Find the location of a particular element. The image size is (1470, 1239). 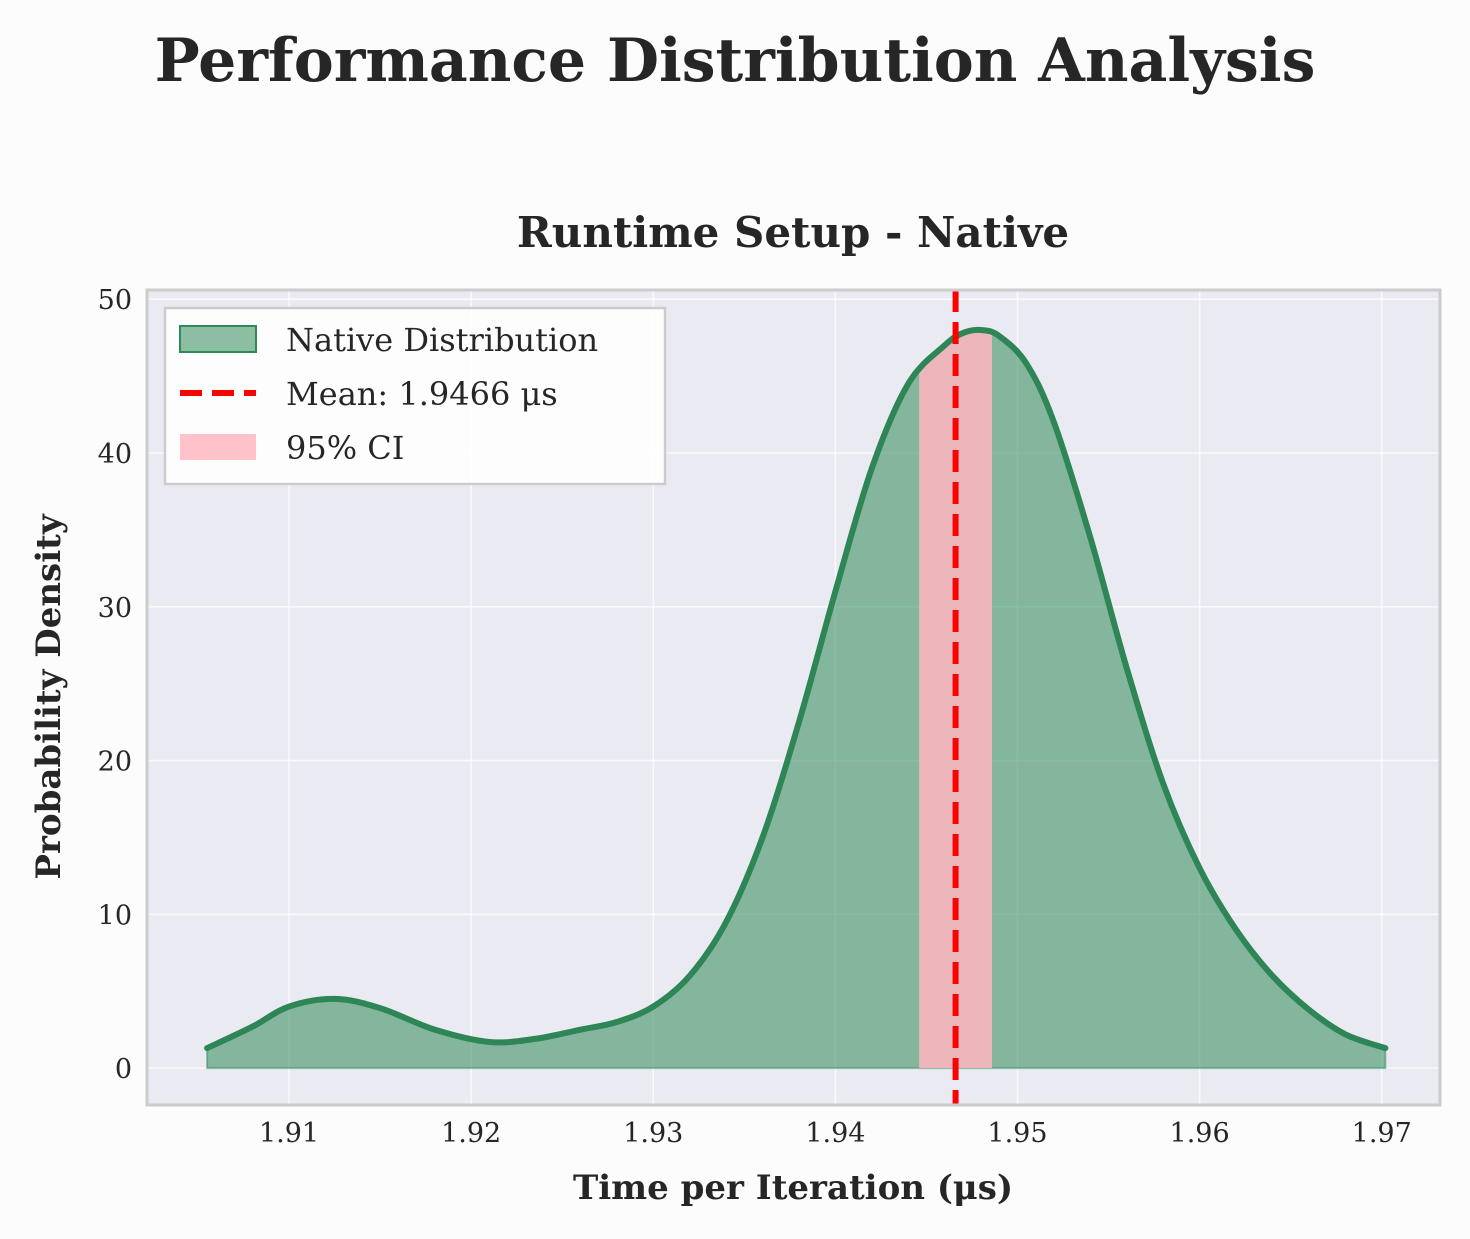

y-tick-label: 40 is located at coordinates (115, 454).